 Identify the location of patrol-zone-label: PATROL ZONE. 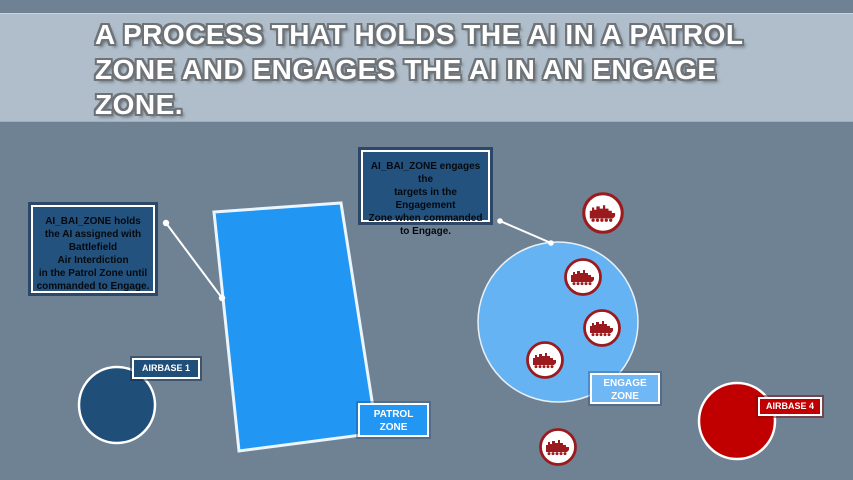
(393, 420).